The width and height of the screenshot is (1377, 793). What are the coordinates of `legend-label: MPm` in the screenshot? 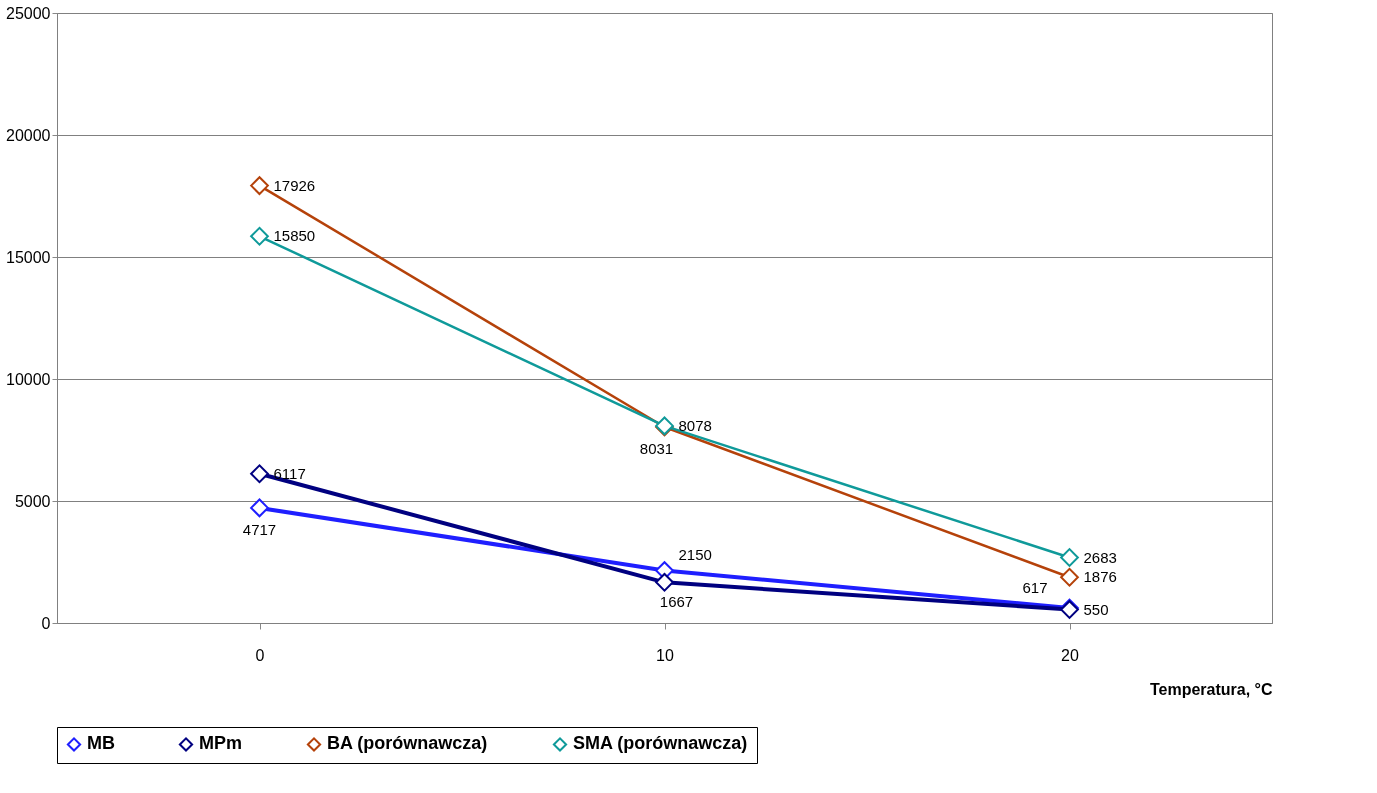 It's located at (221, 743).